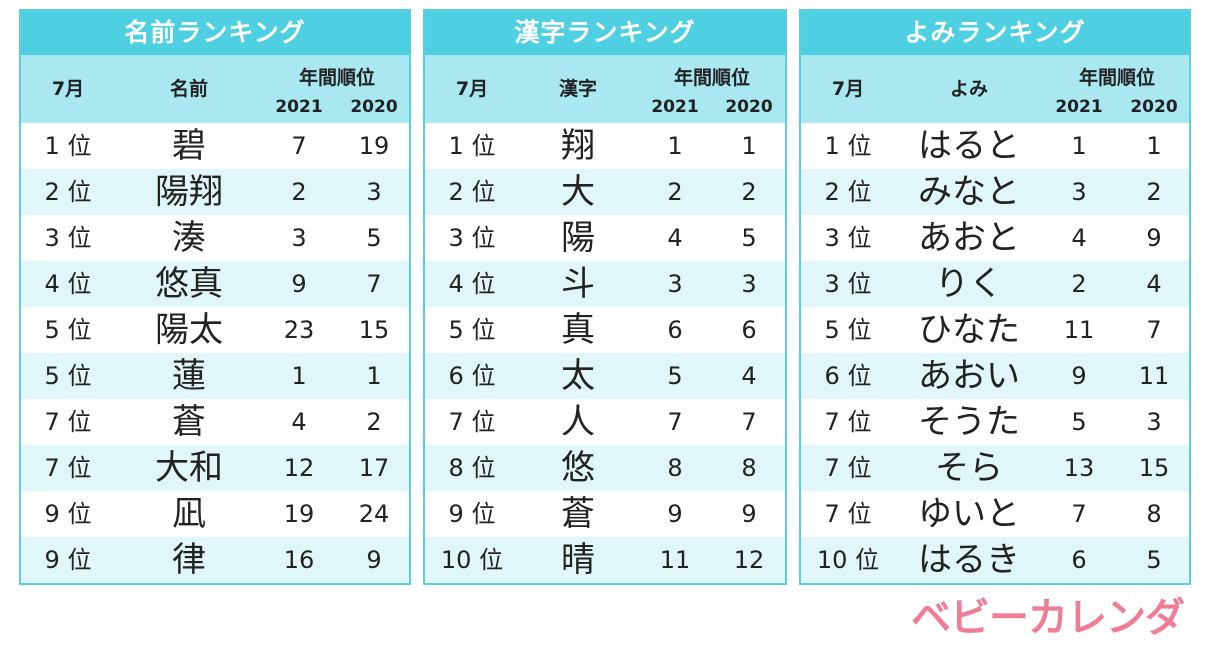 The image size is (1205, 652). Describe the element at coordinates (969, 468) in the screenshot. I see `row-reading: そら` at that location.